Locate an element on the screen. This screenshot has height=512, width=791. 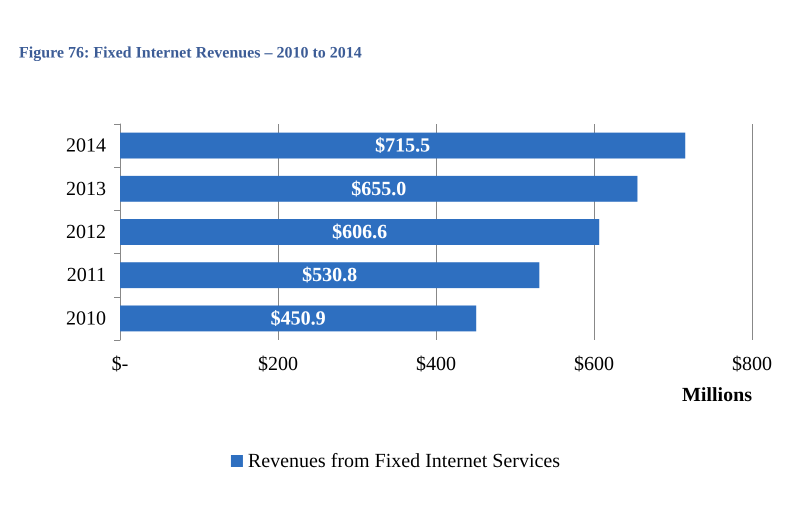
y-tick-label: 2014 is located at coordinates (86, 145).